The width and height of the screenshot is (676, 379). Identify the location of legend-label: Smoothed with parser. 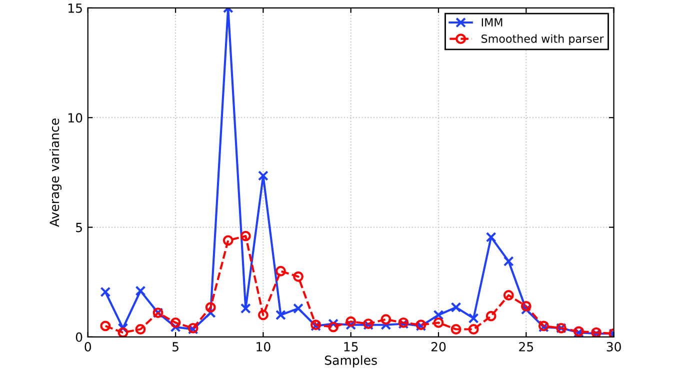
(543, 40).